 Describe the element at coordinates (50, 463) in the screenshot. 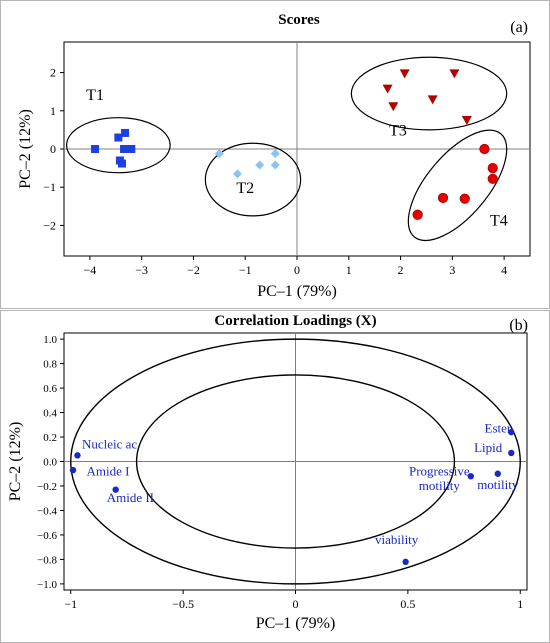

I see `y-tick-label: 0.0` at that location.